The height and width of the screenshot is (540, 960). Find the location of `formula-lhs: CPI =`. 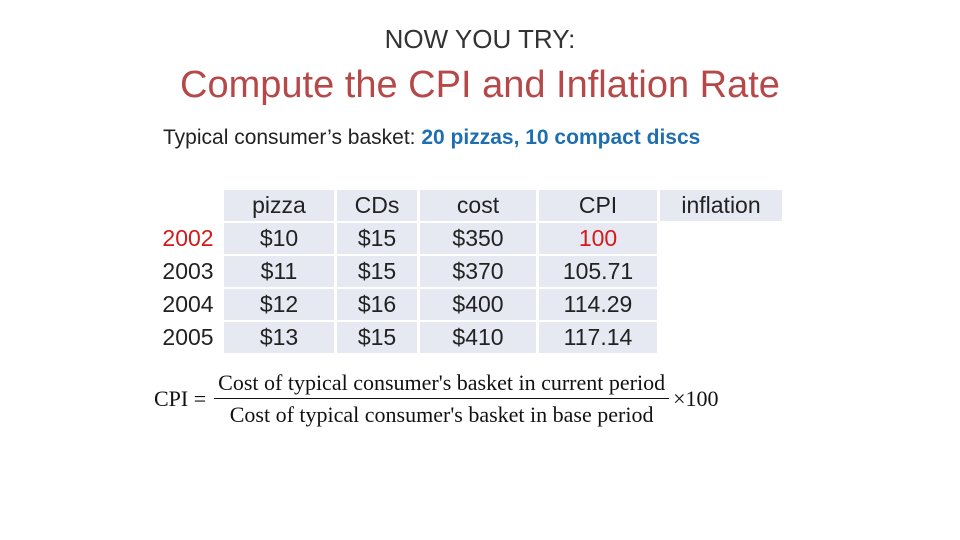

formula-lhs: CPI = is located at coordinates (180, 398).